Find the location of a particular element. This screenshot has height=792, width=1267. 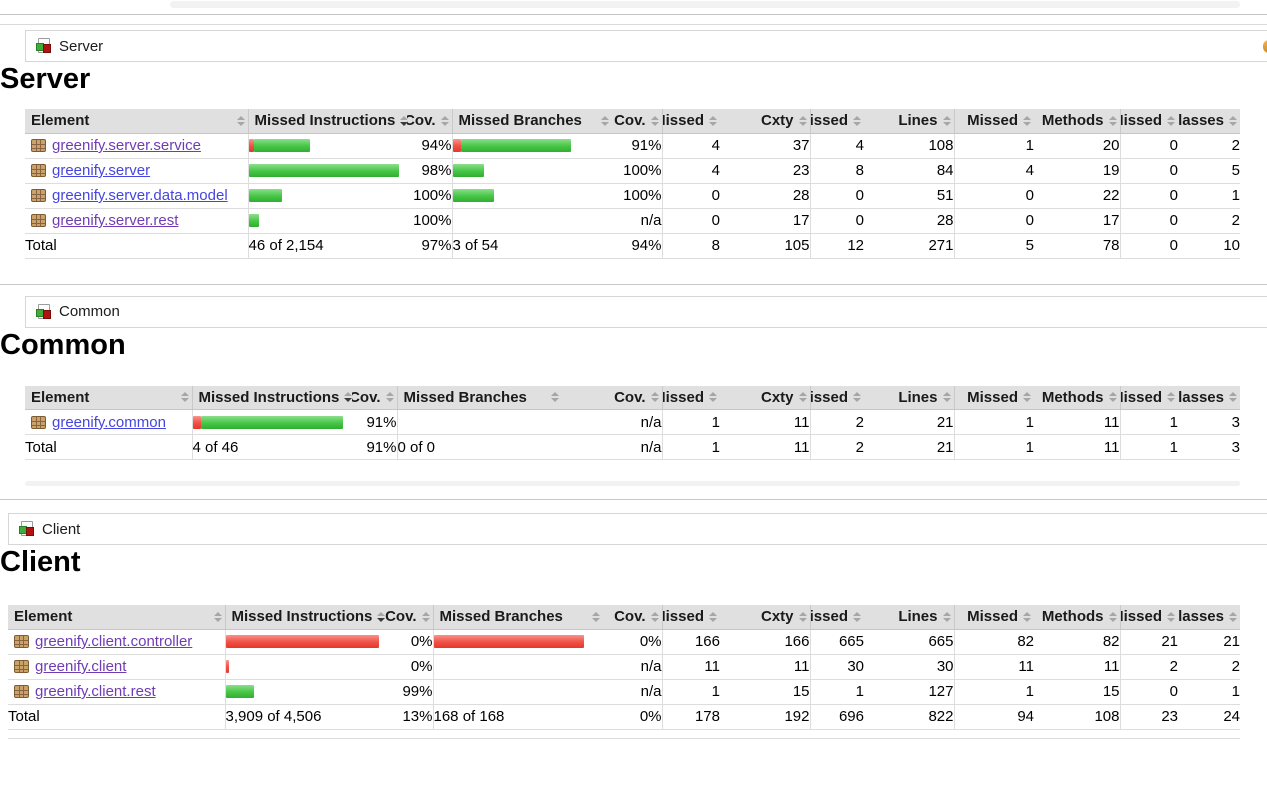

report-group-icon is located at coordinates (44, 311).